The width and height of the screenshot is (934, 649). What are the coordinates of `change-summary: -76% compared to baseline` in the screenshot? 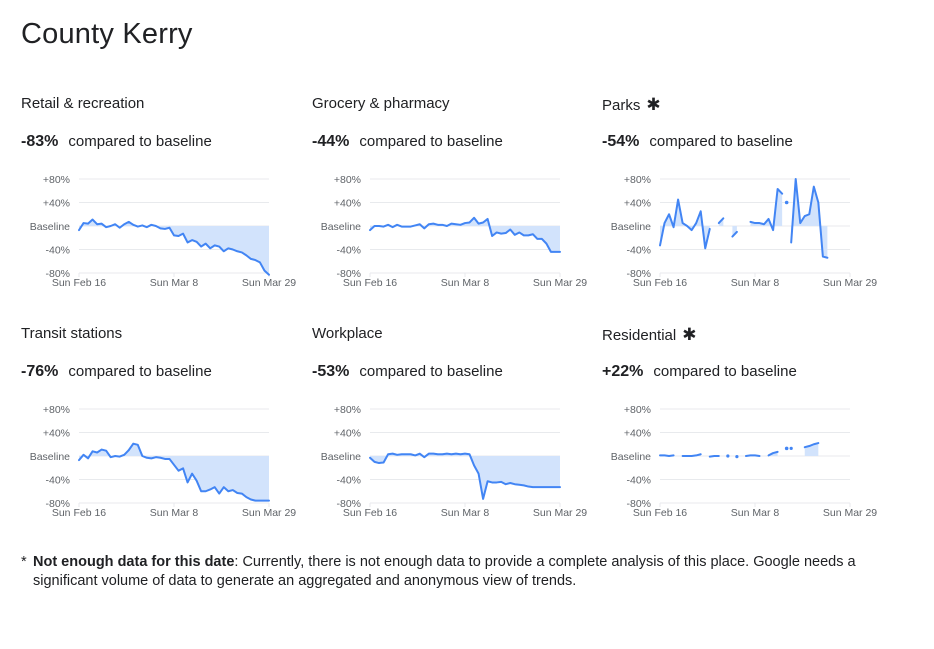 It's located at (116, 372).